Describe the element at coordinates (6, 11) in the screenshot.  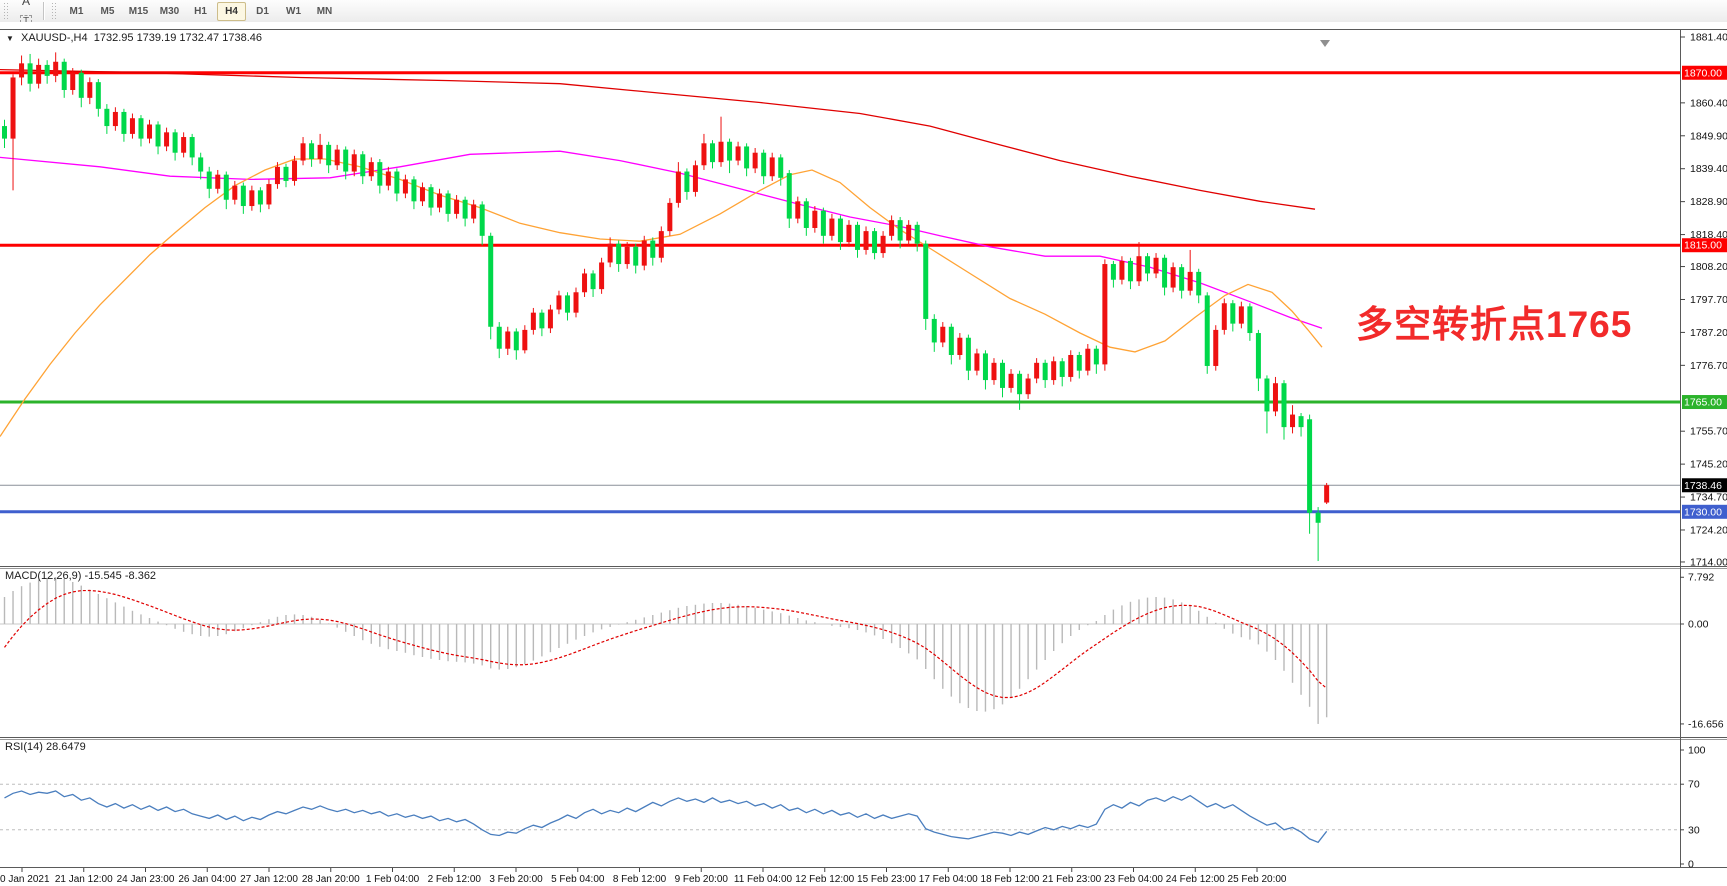
I see `toolbar-grip` at that location.